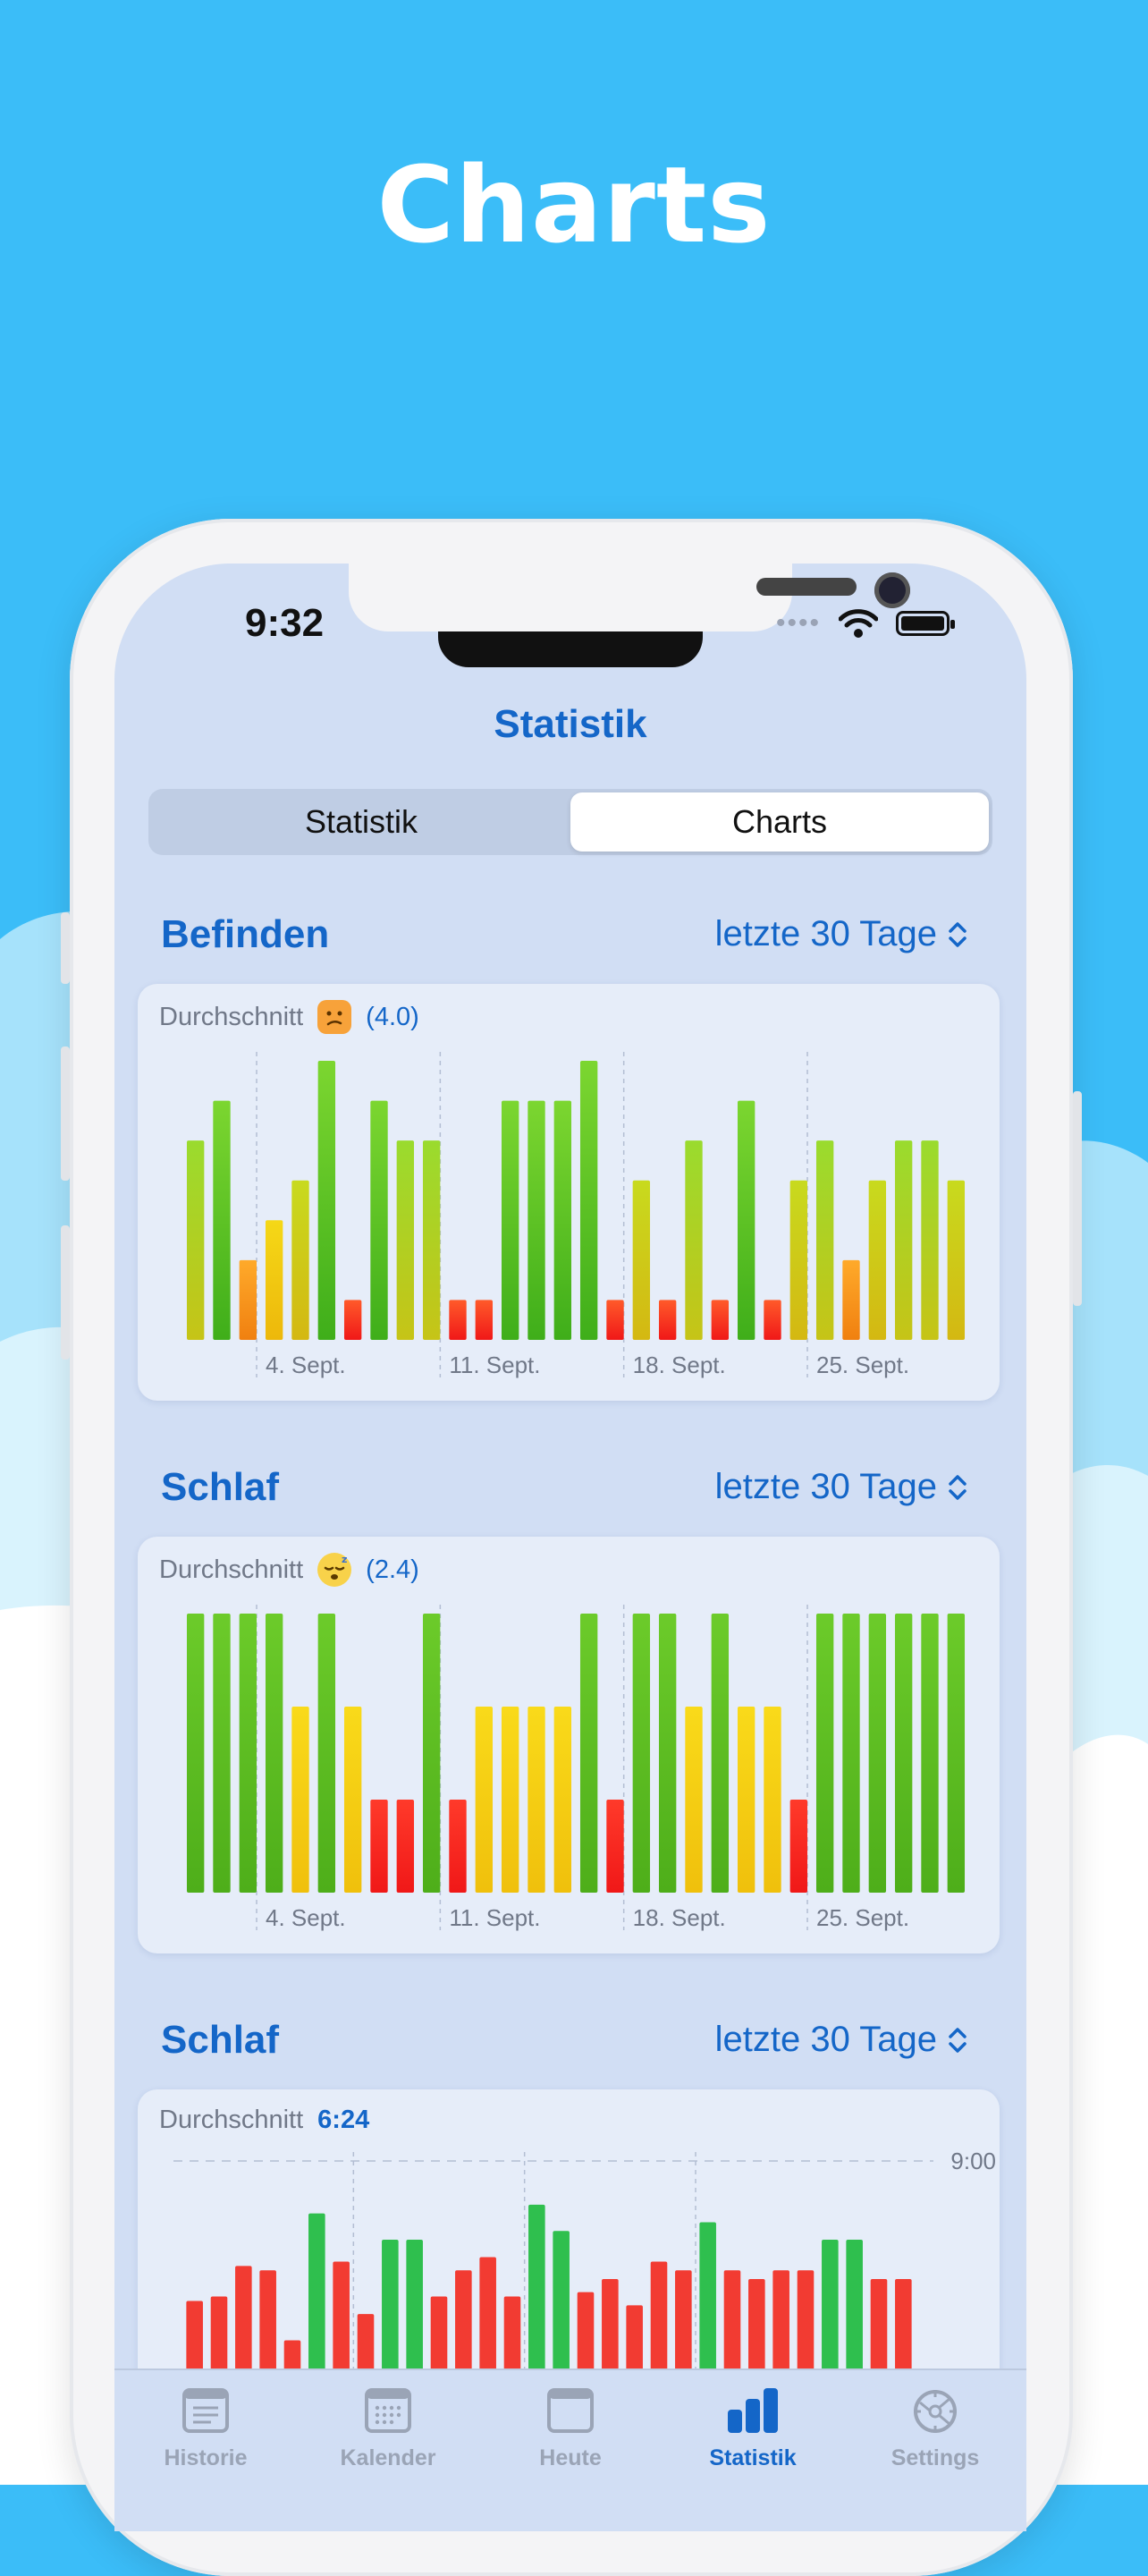 Image resolution: width=1148 pixels, height=2576 pixels. Describe the element at coordinates (779, 822) in the screenshot. I see `segment-charts: Charts` at that location.